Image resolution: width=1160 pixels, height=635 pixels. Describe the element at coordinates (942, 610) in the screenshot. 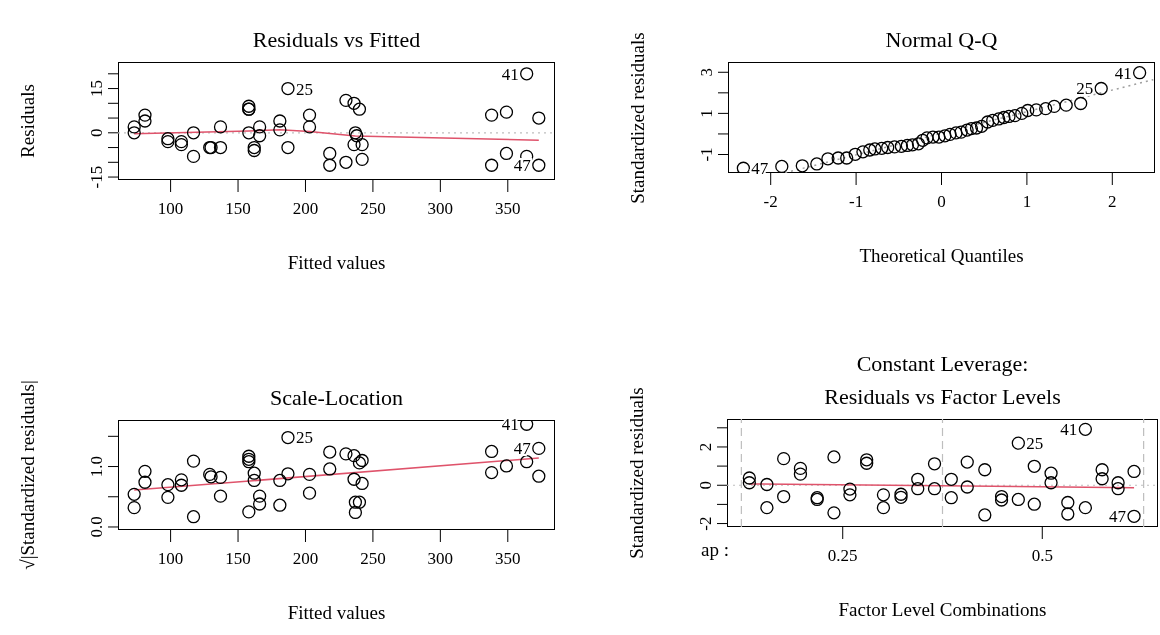

I see `x-axis-title: Factor Level Combinations` at that location.